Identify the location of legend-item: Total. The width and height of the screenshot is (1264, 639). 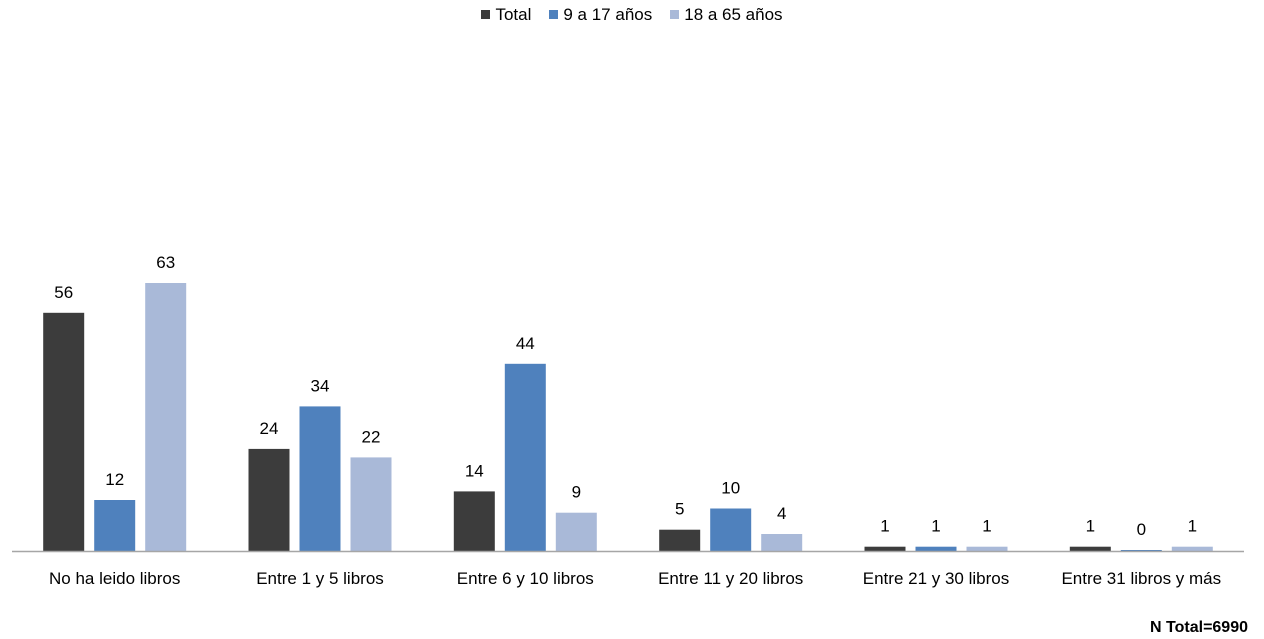
(506, 15).